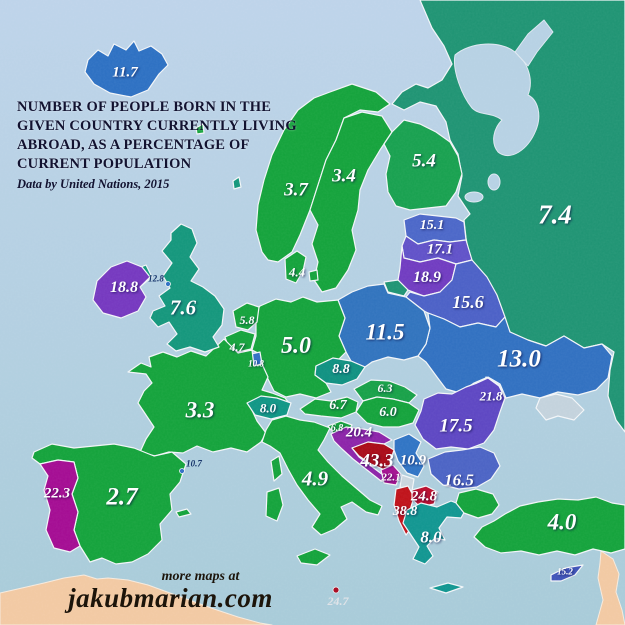  What do you see at coordinates (494, 182) in the screenshot?
I see `lake-onega` at bounding box center [494, 182].